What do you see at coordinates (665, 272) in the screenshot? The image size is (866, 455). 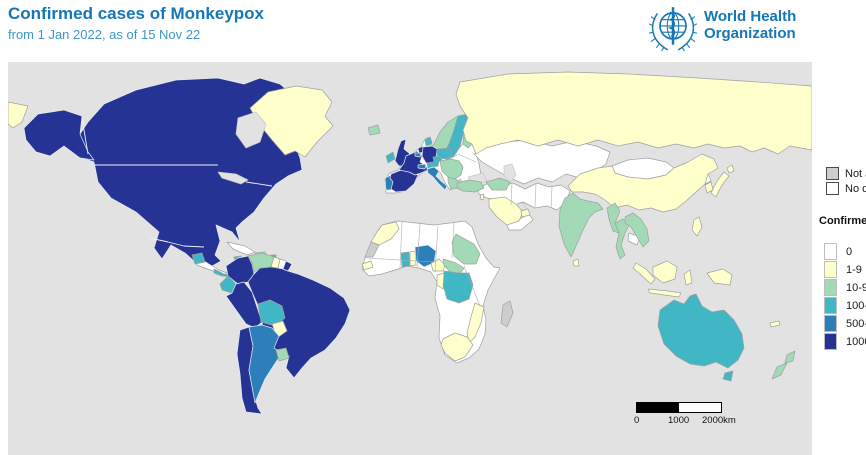 I see `country-borneo-malaysia` at bounding box center [665, 272].